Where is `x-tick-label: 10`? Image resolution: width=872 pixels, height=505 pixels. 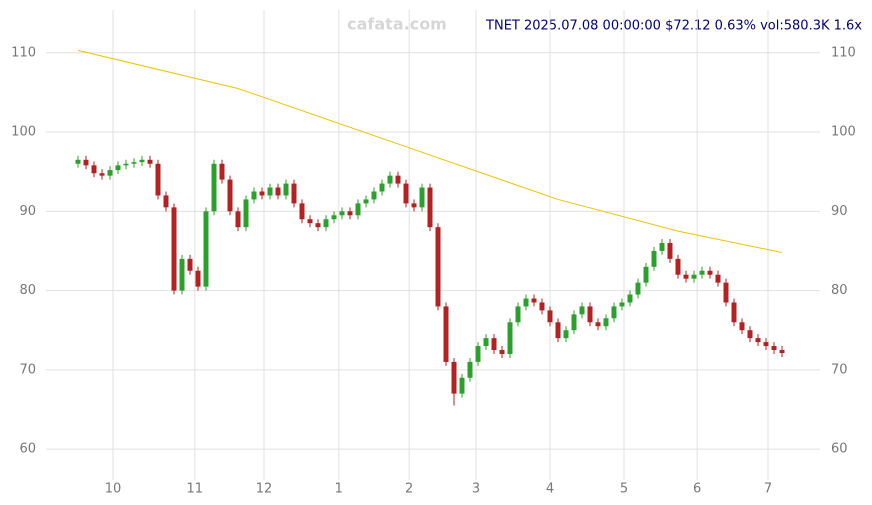
x-tick-label: 10 is located at coordinates (113, 489).